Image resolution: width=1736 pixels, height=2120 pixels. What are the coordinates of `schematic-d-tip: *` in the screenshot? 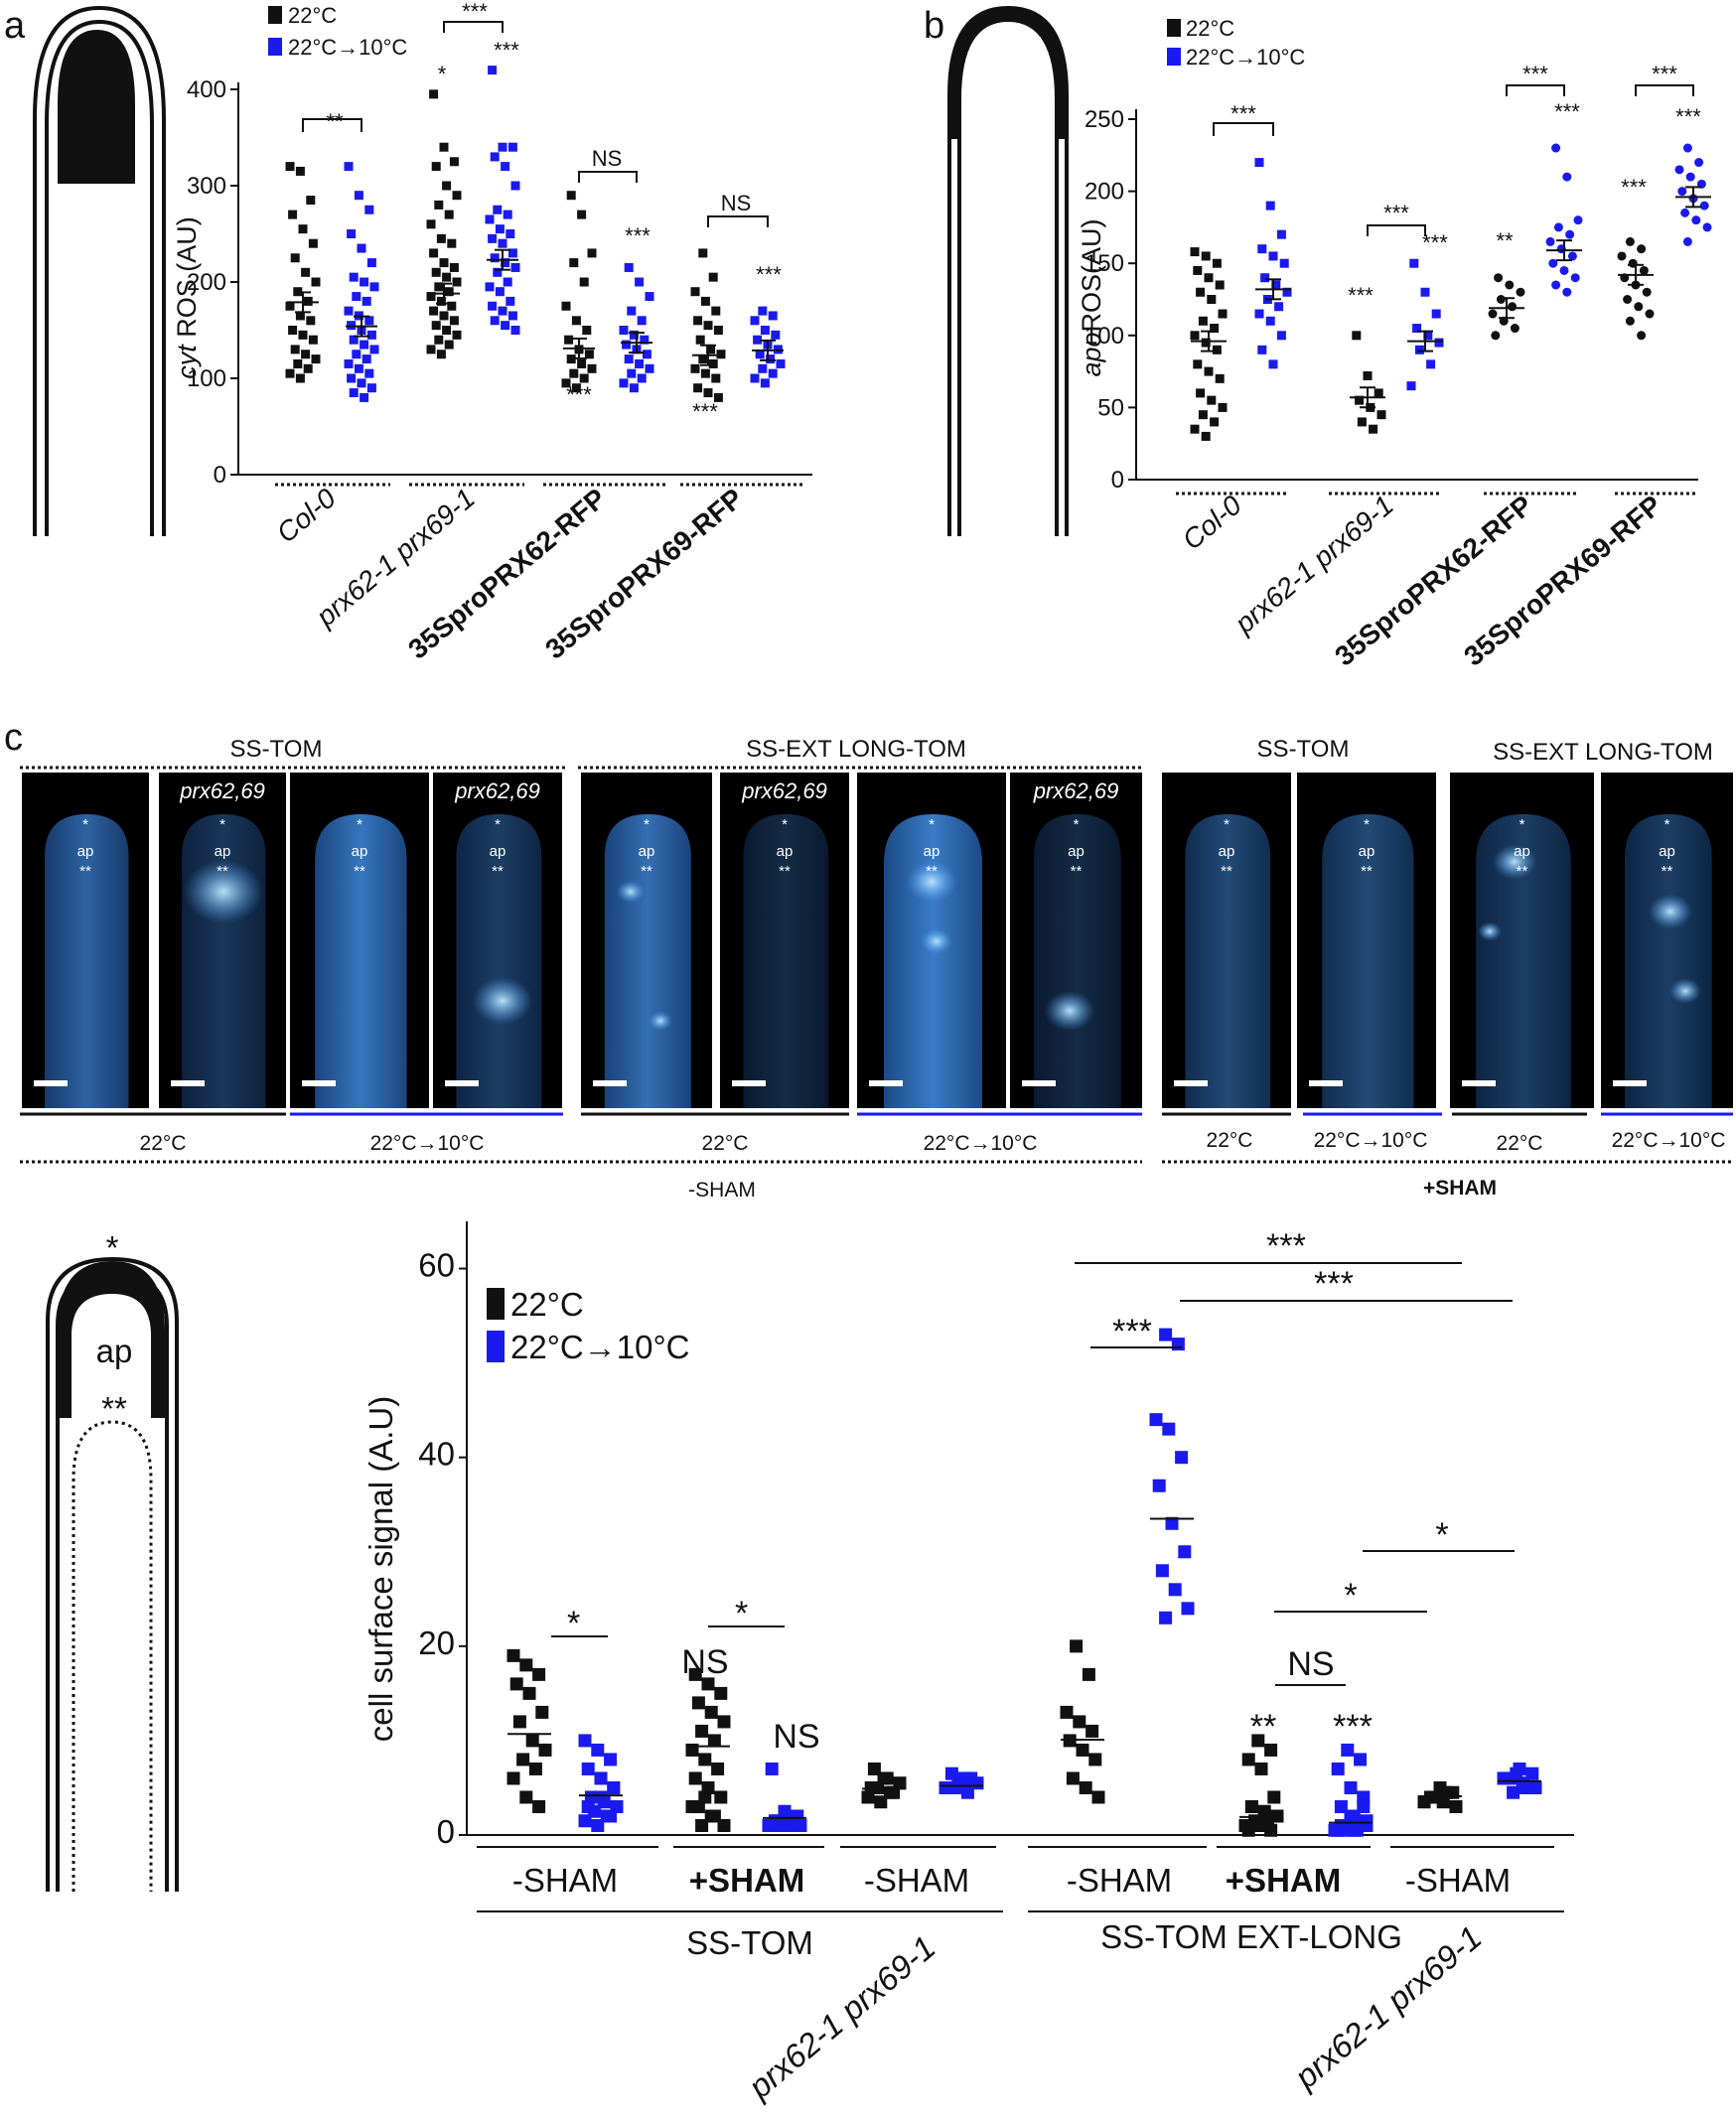 It's located at (112, 1247).